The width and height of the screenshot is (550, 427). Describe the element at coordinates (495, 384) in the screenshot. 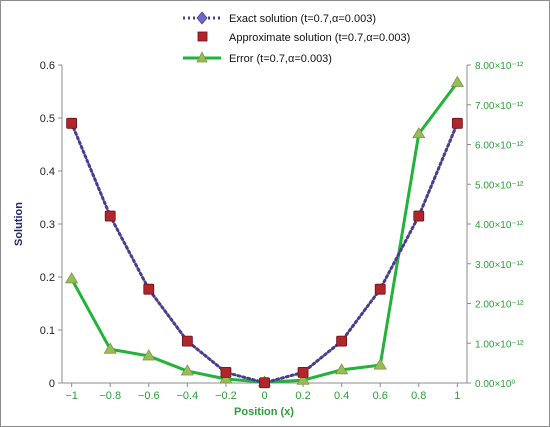

I see `right-tick-label: 0.00×10⁰` at that location.